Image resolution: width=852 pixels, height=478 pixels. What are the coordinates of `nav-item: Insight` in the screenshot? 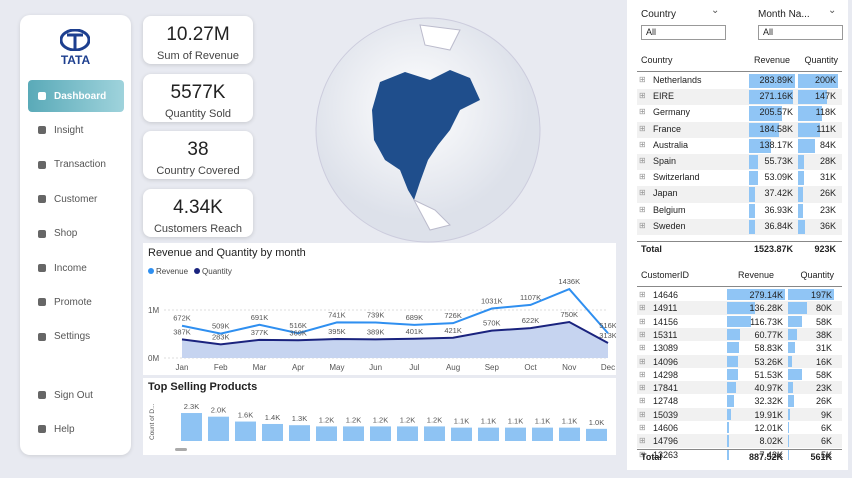 It's located at (76, 130).